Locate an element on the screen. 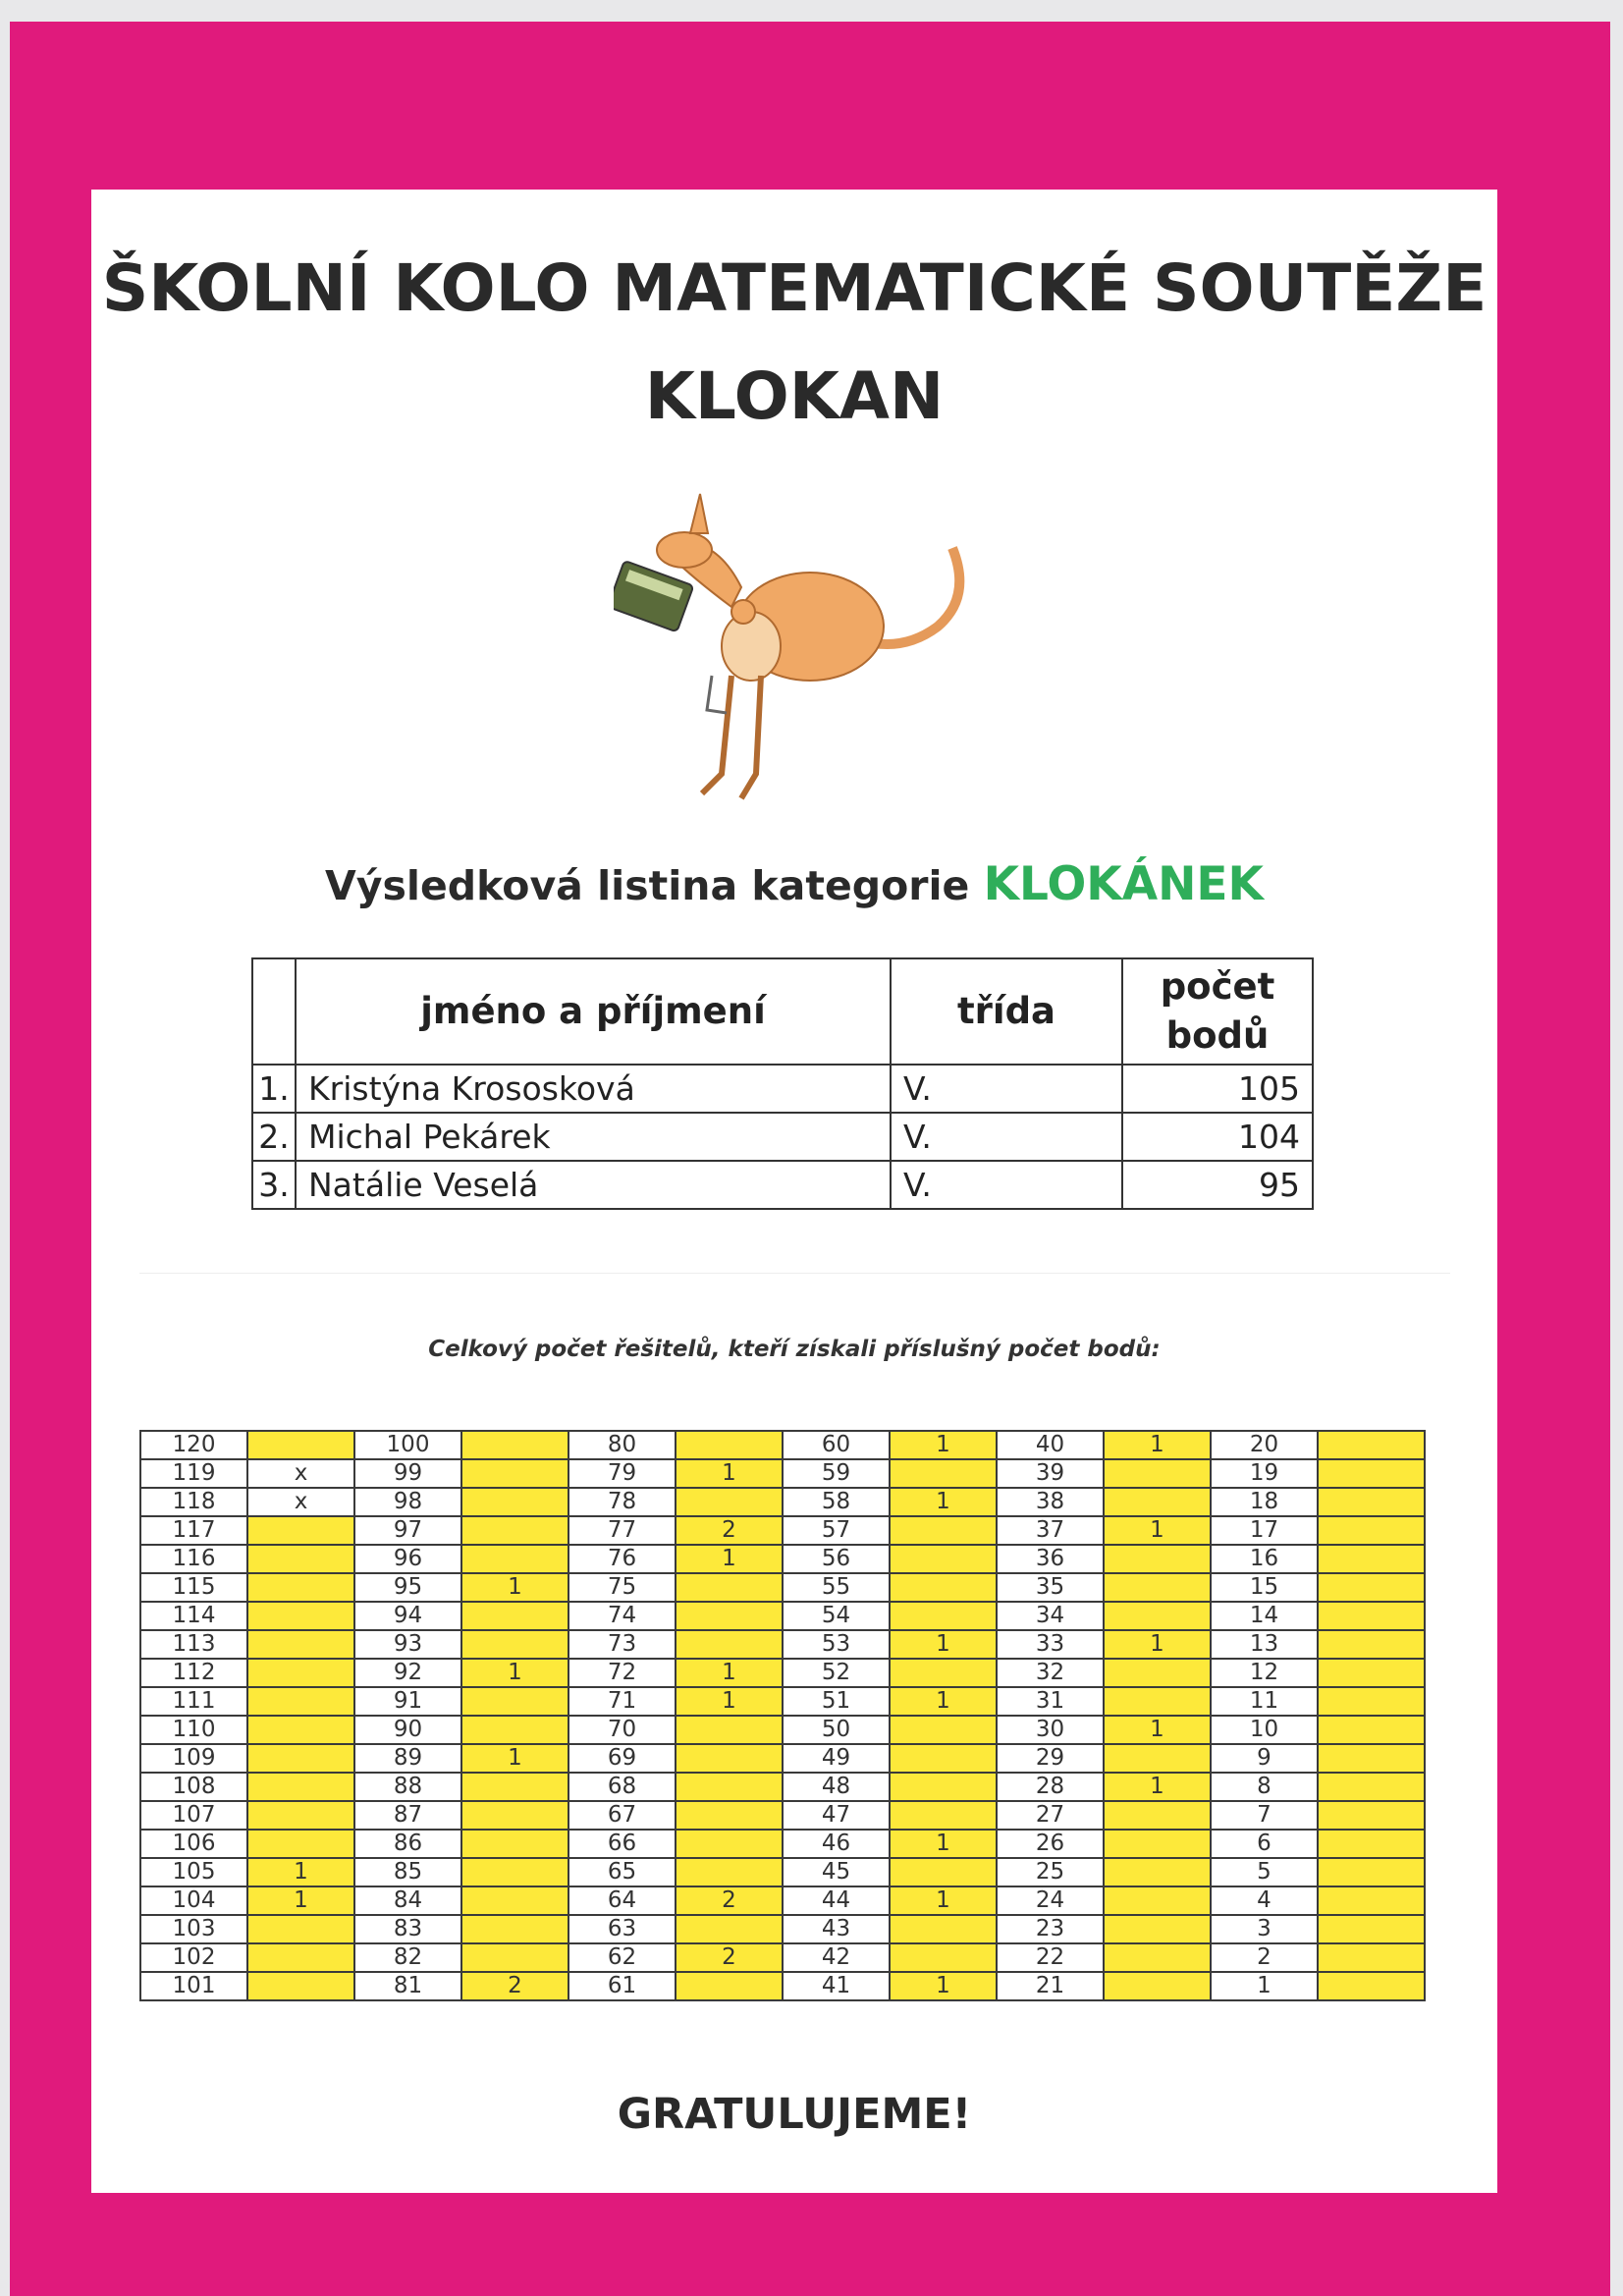 This screenshot has height=2296, width=1623. score-cell: 19 is located at coordinates (1264, 1473).